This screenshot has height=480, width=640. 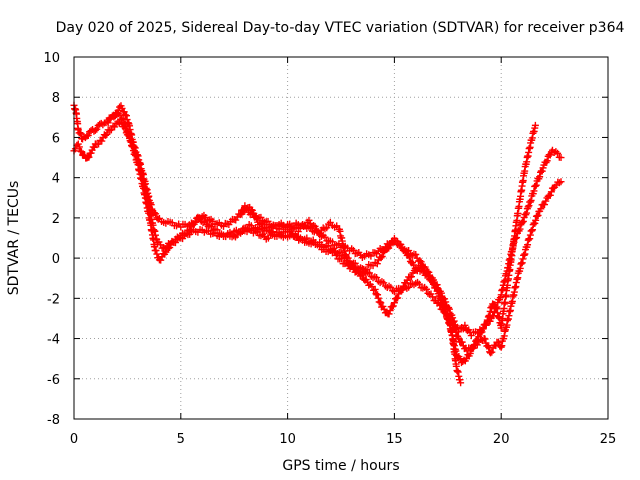 What do you see at coordinates (53, 340) in the screenshot?
I see `y-tick-label: -4` at bounding box center [53, 340].